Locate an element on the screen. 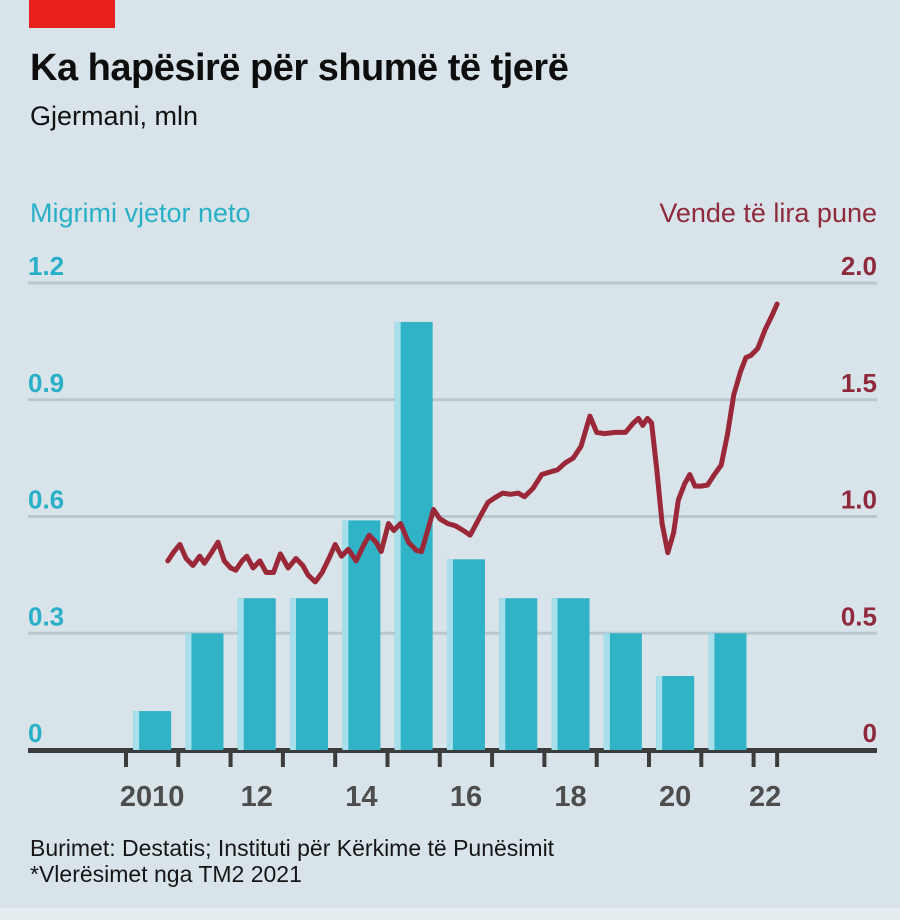 The height and width of the screenshot is (920, 900). bar-2012 is located at coordinates (256, 674).